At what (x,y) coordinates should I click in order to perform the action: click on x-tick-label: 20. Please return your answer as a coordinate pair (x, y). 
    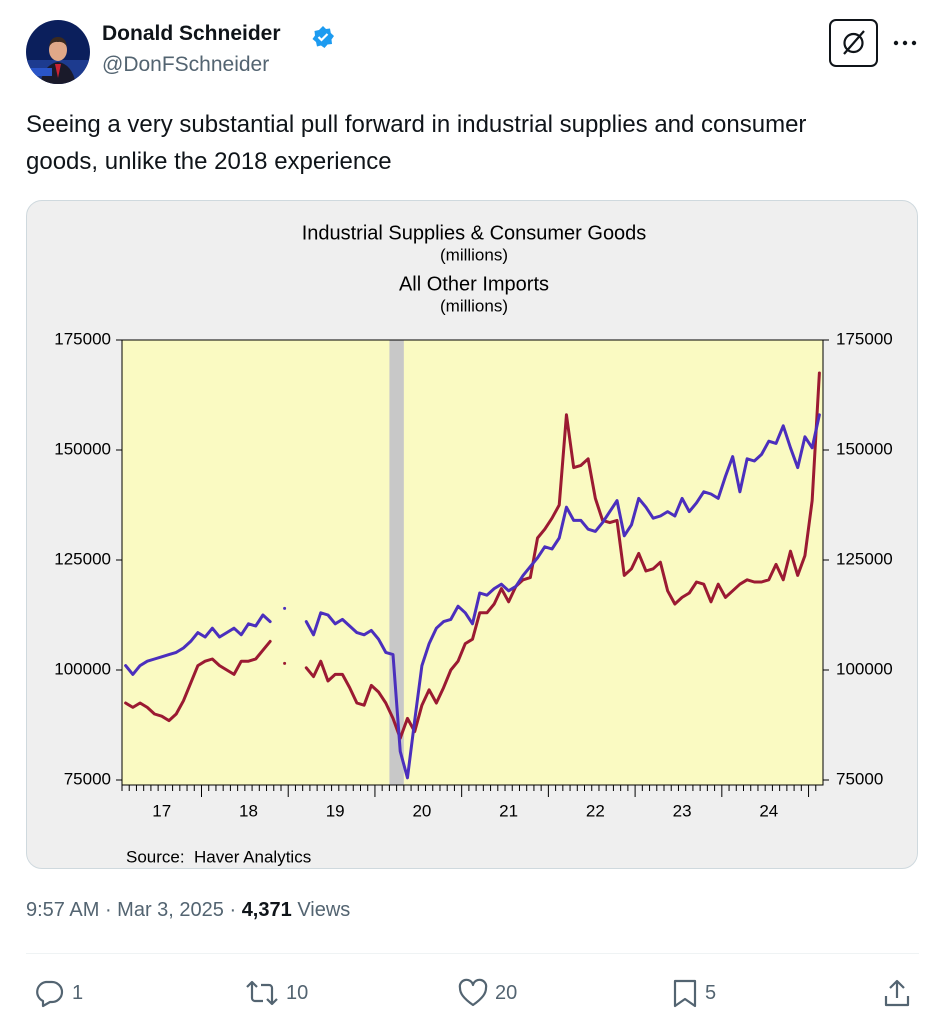
    Looking at the image, I should click on (421, 810).